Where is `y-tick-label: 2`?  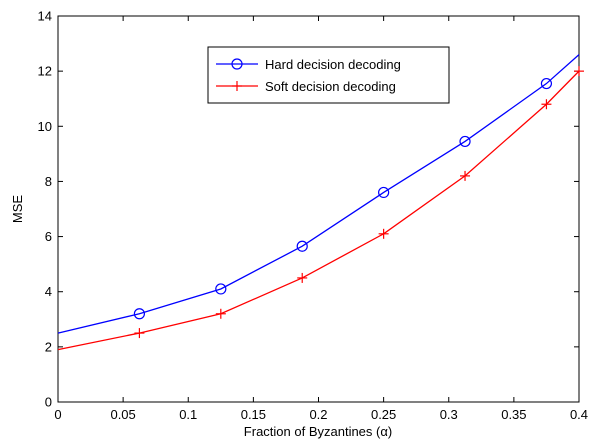
y-tick-label: 2 is located at coordinates (48, 346).